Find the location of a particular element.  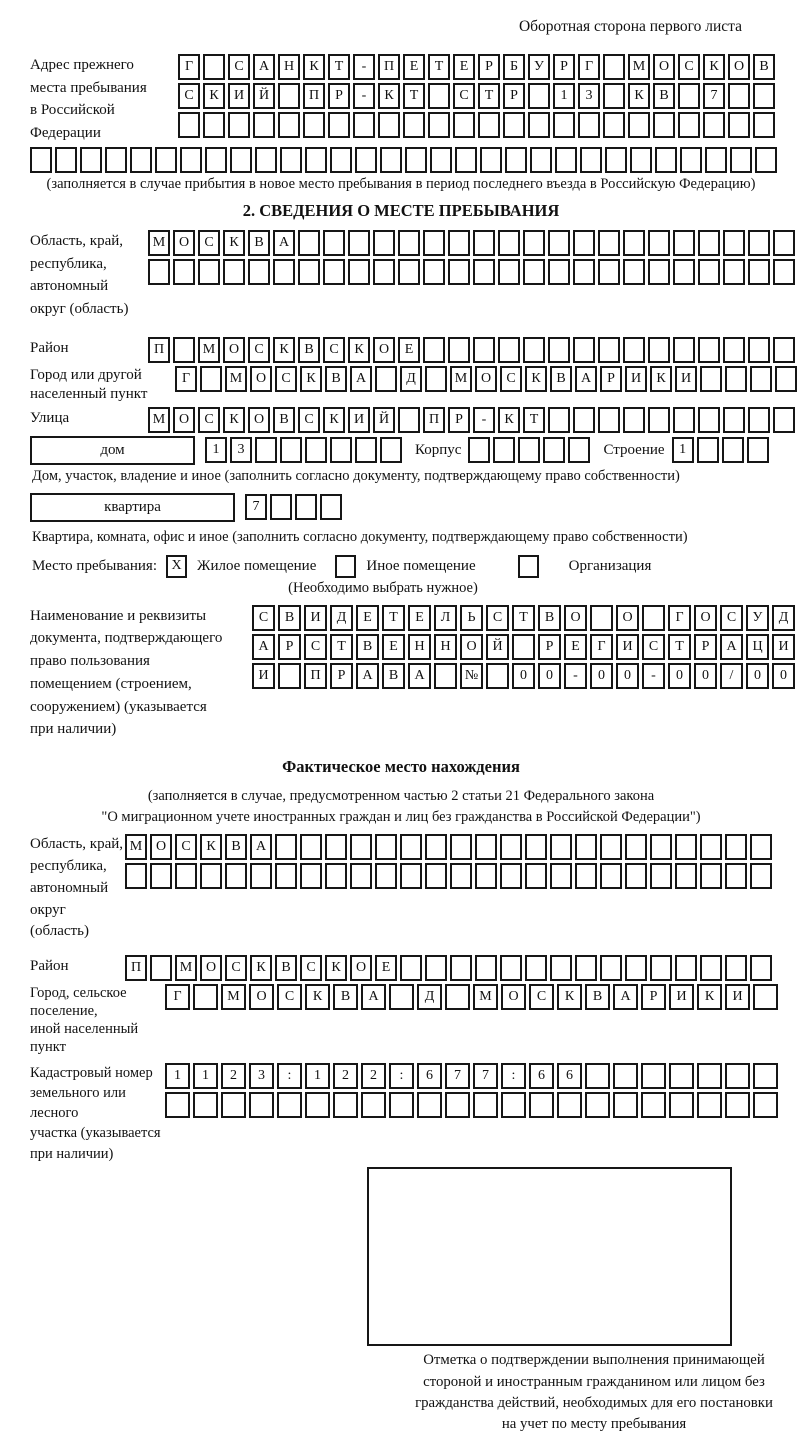

stroenie-cells: 1 is located at coordinates (720, 450).